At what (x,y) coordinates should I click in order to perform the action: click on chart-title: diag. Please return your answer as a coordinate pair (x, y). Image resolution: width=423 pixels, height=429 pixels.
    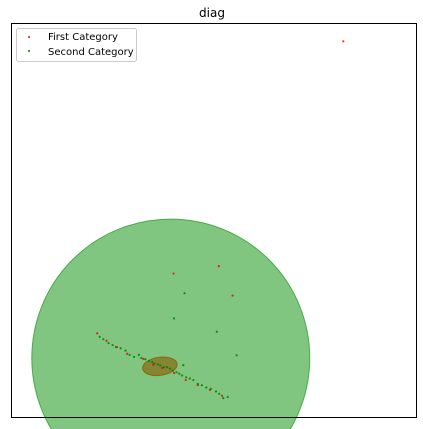
    Looking at the image, I should click on (212, 13).